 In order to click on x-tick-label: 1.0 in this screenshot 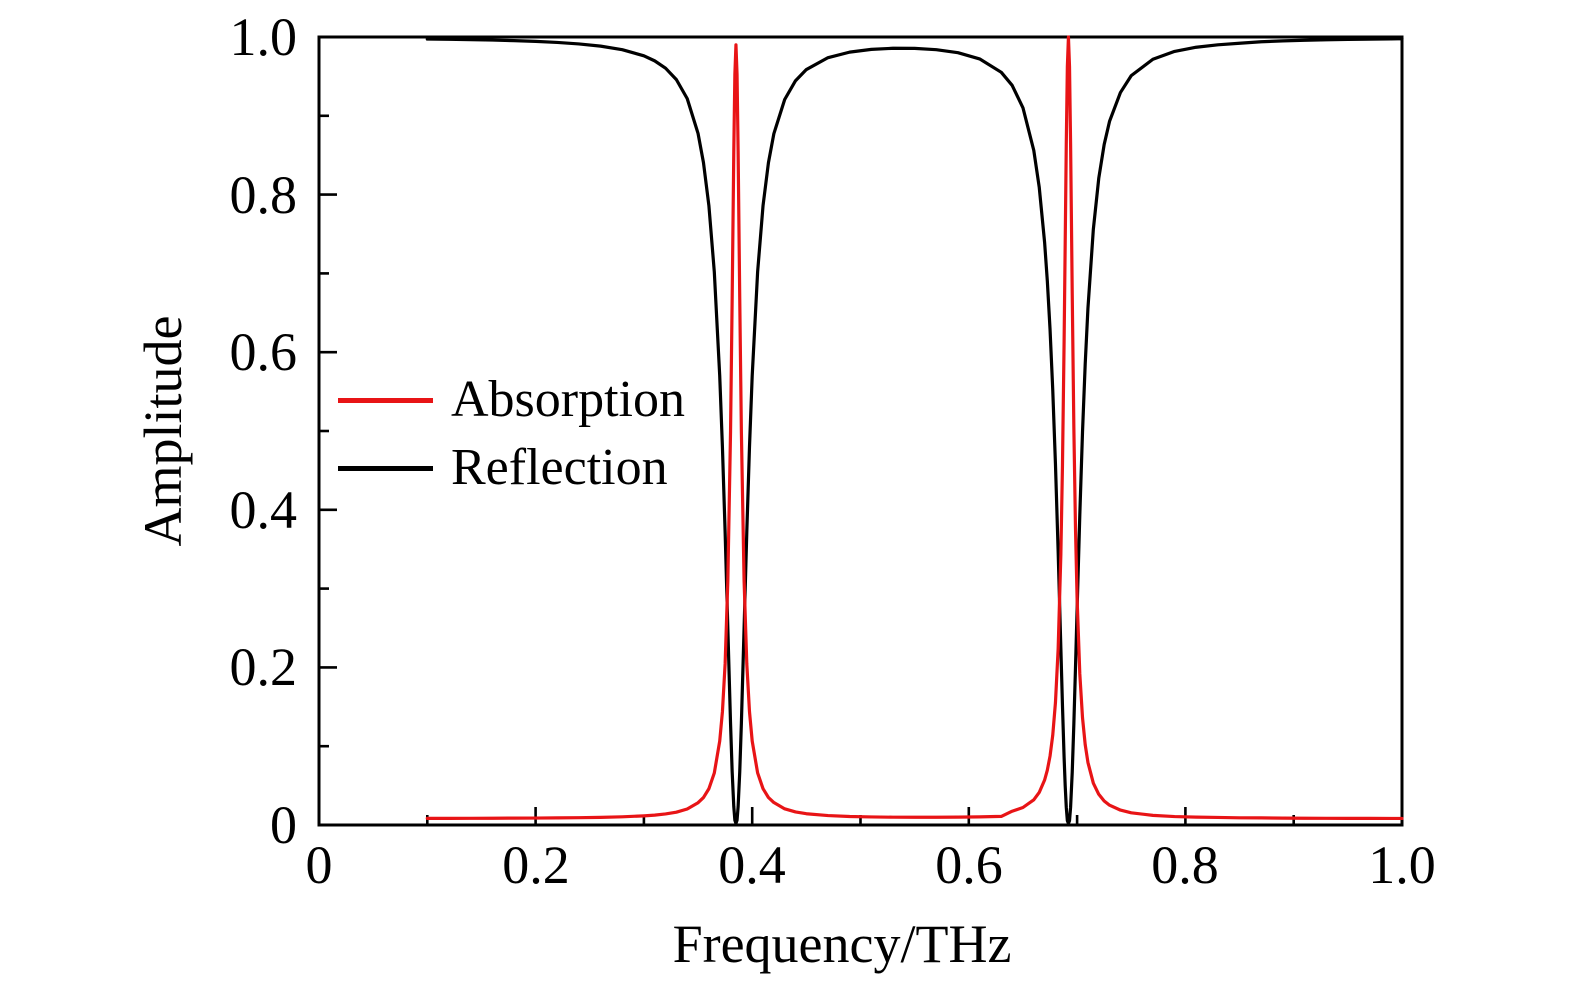, I will do `click(1402, 865)`.